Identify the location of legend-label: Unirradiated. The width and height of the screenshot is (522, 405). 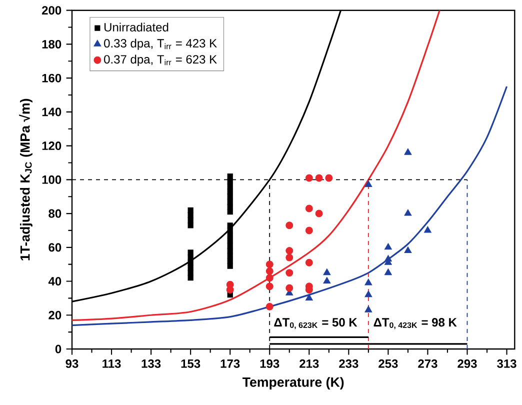
(136, 27).